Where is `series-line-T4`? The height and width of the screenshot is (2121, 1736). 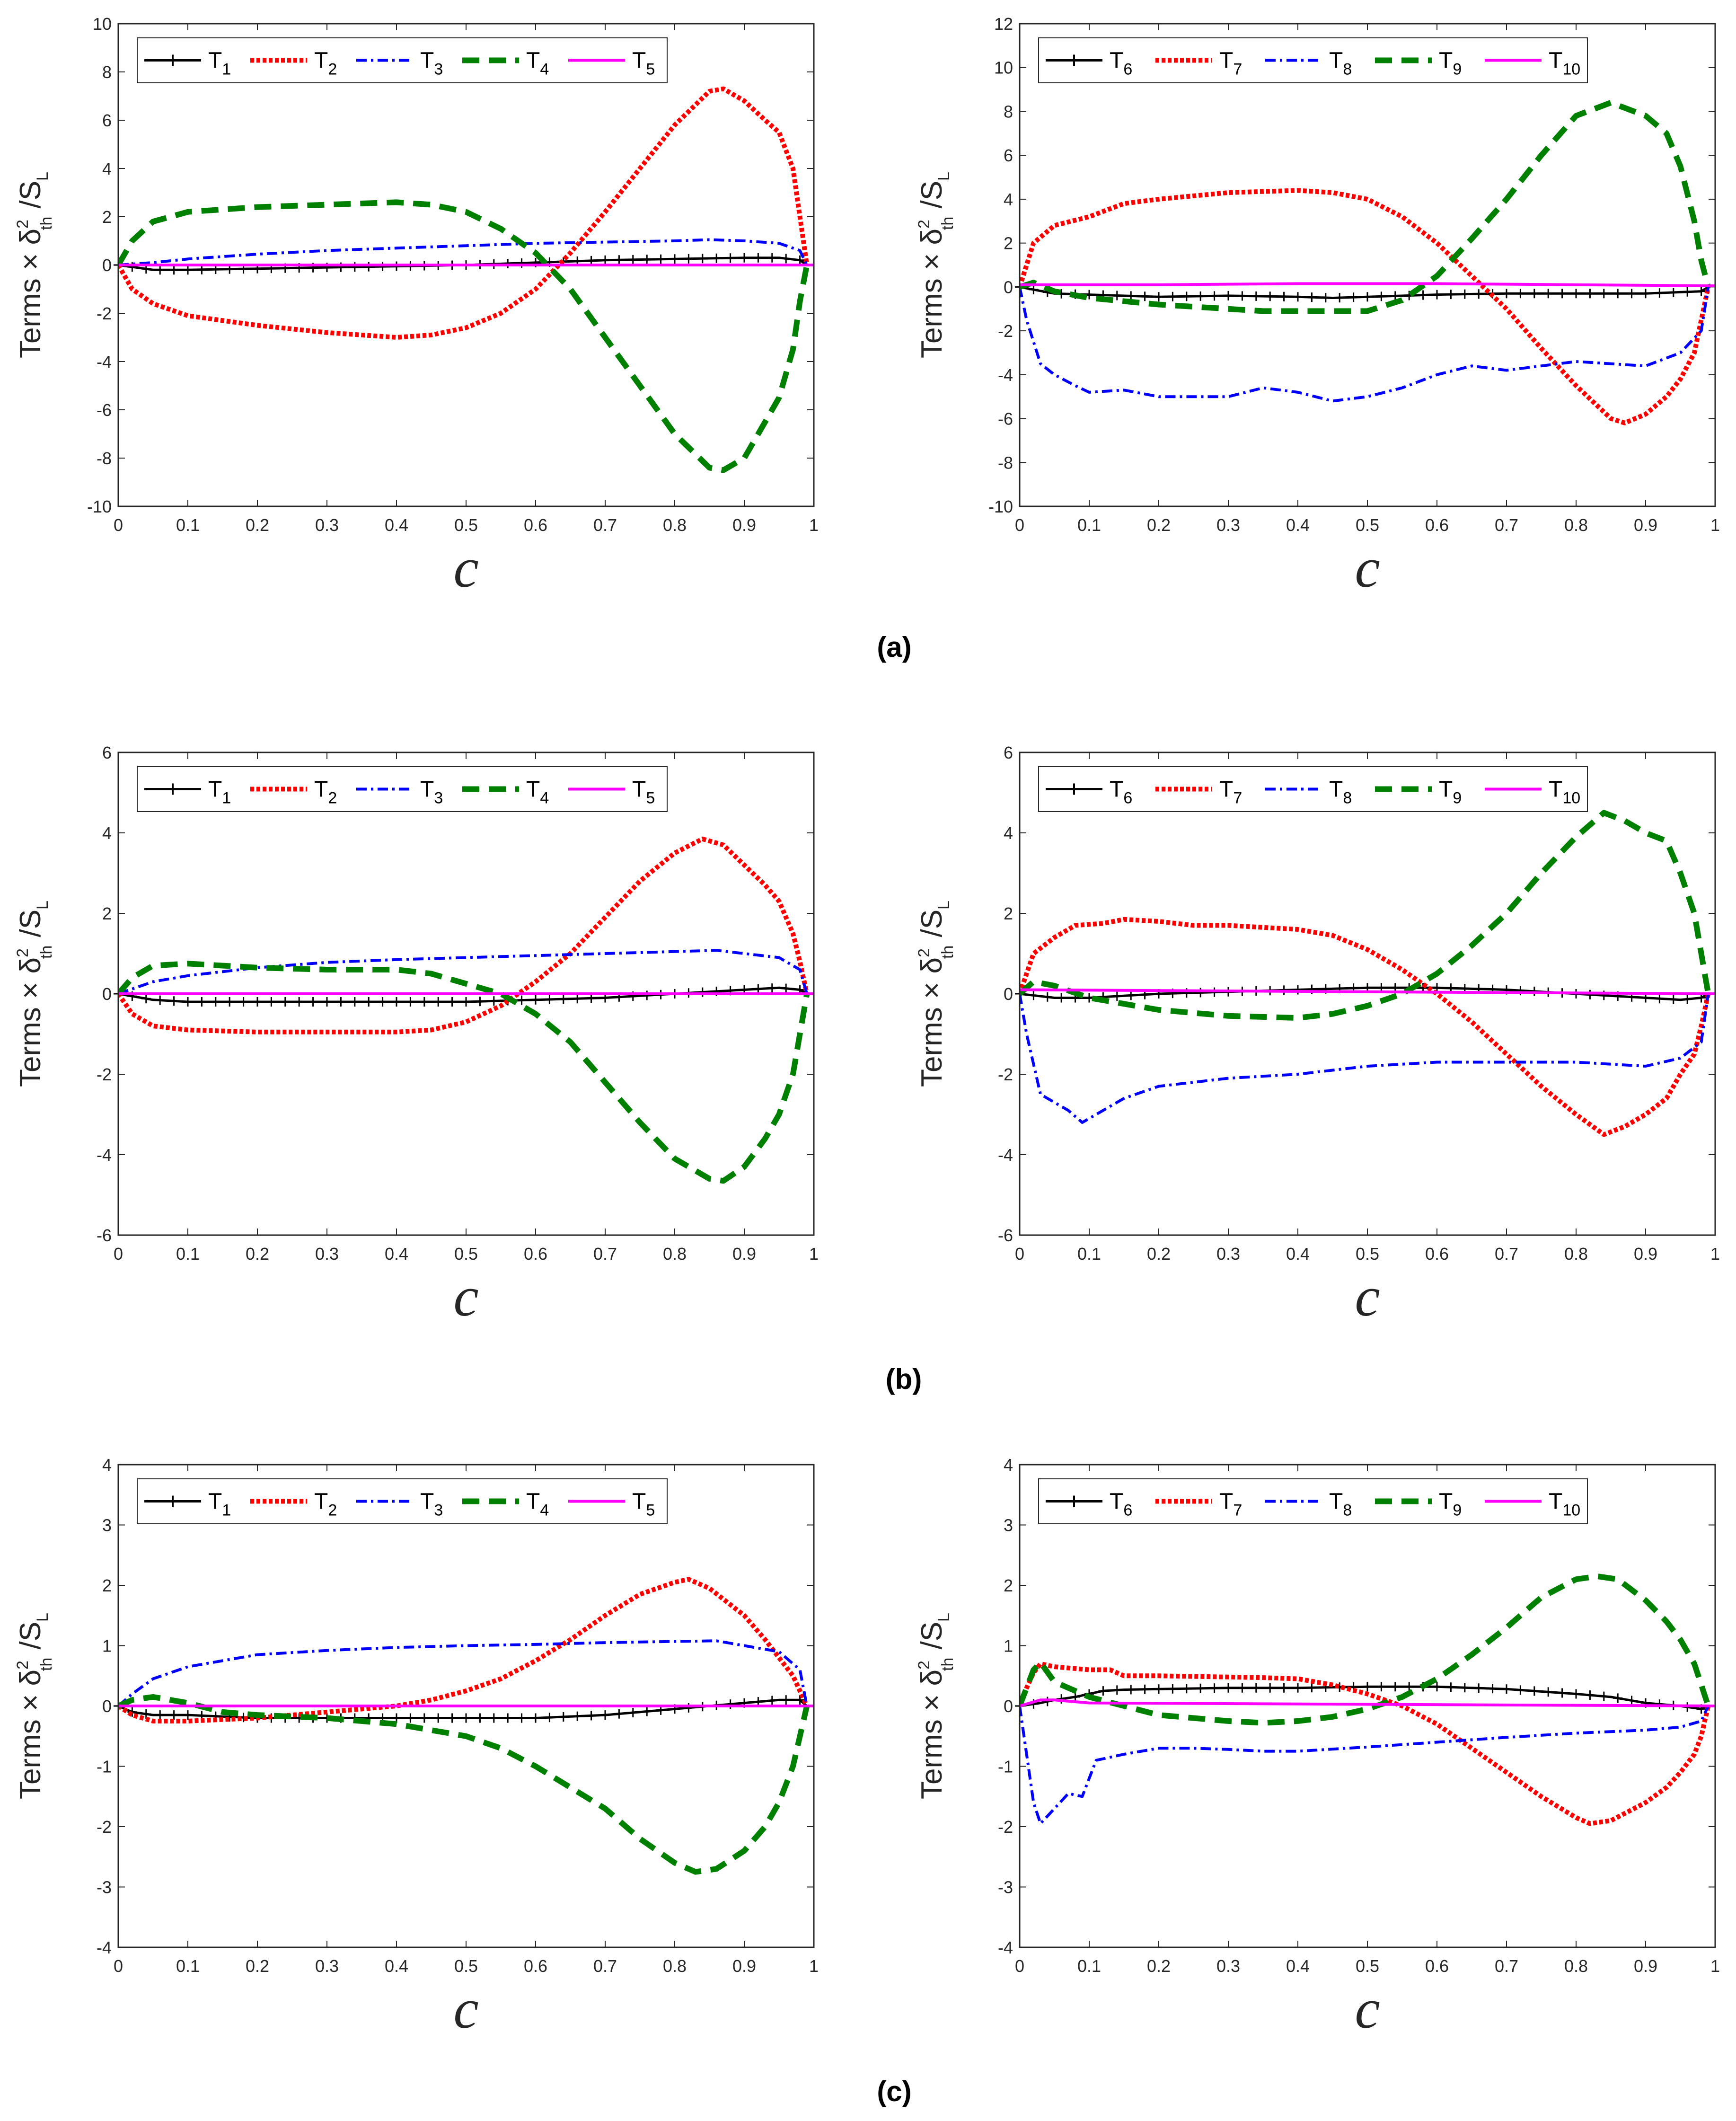
series-line-T4 is located at coordinates (464, 1784).